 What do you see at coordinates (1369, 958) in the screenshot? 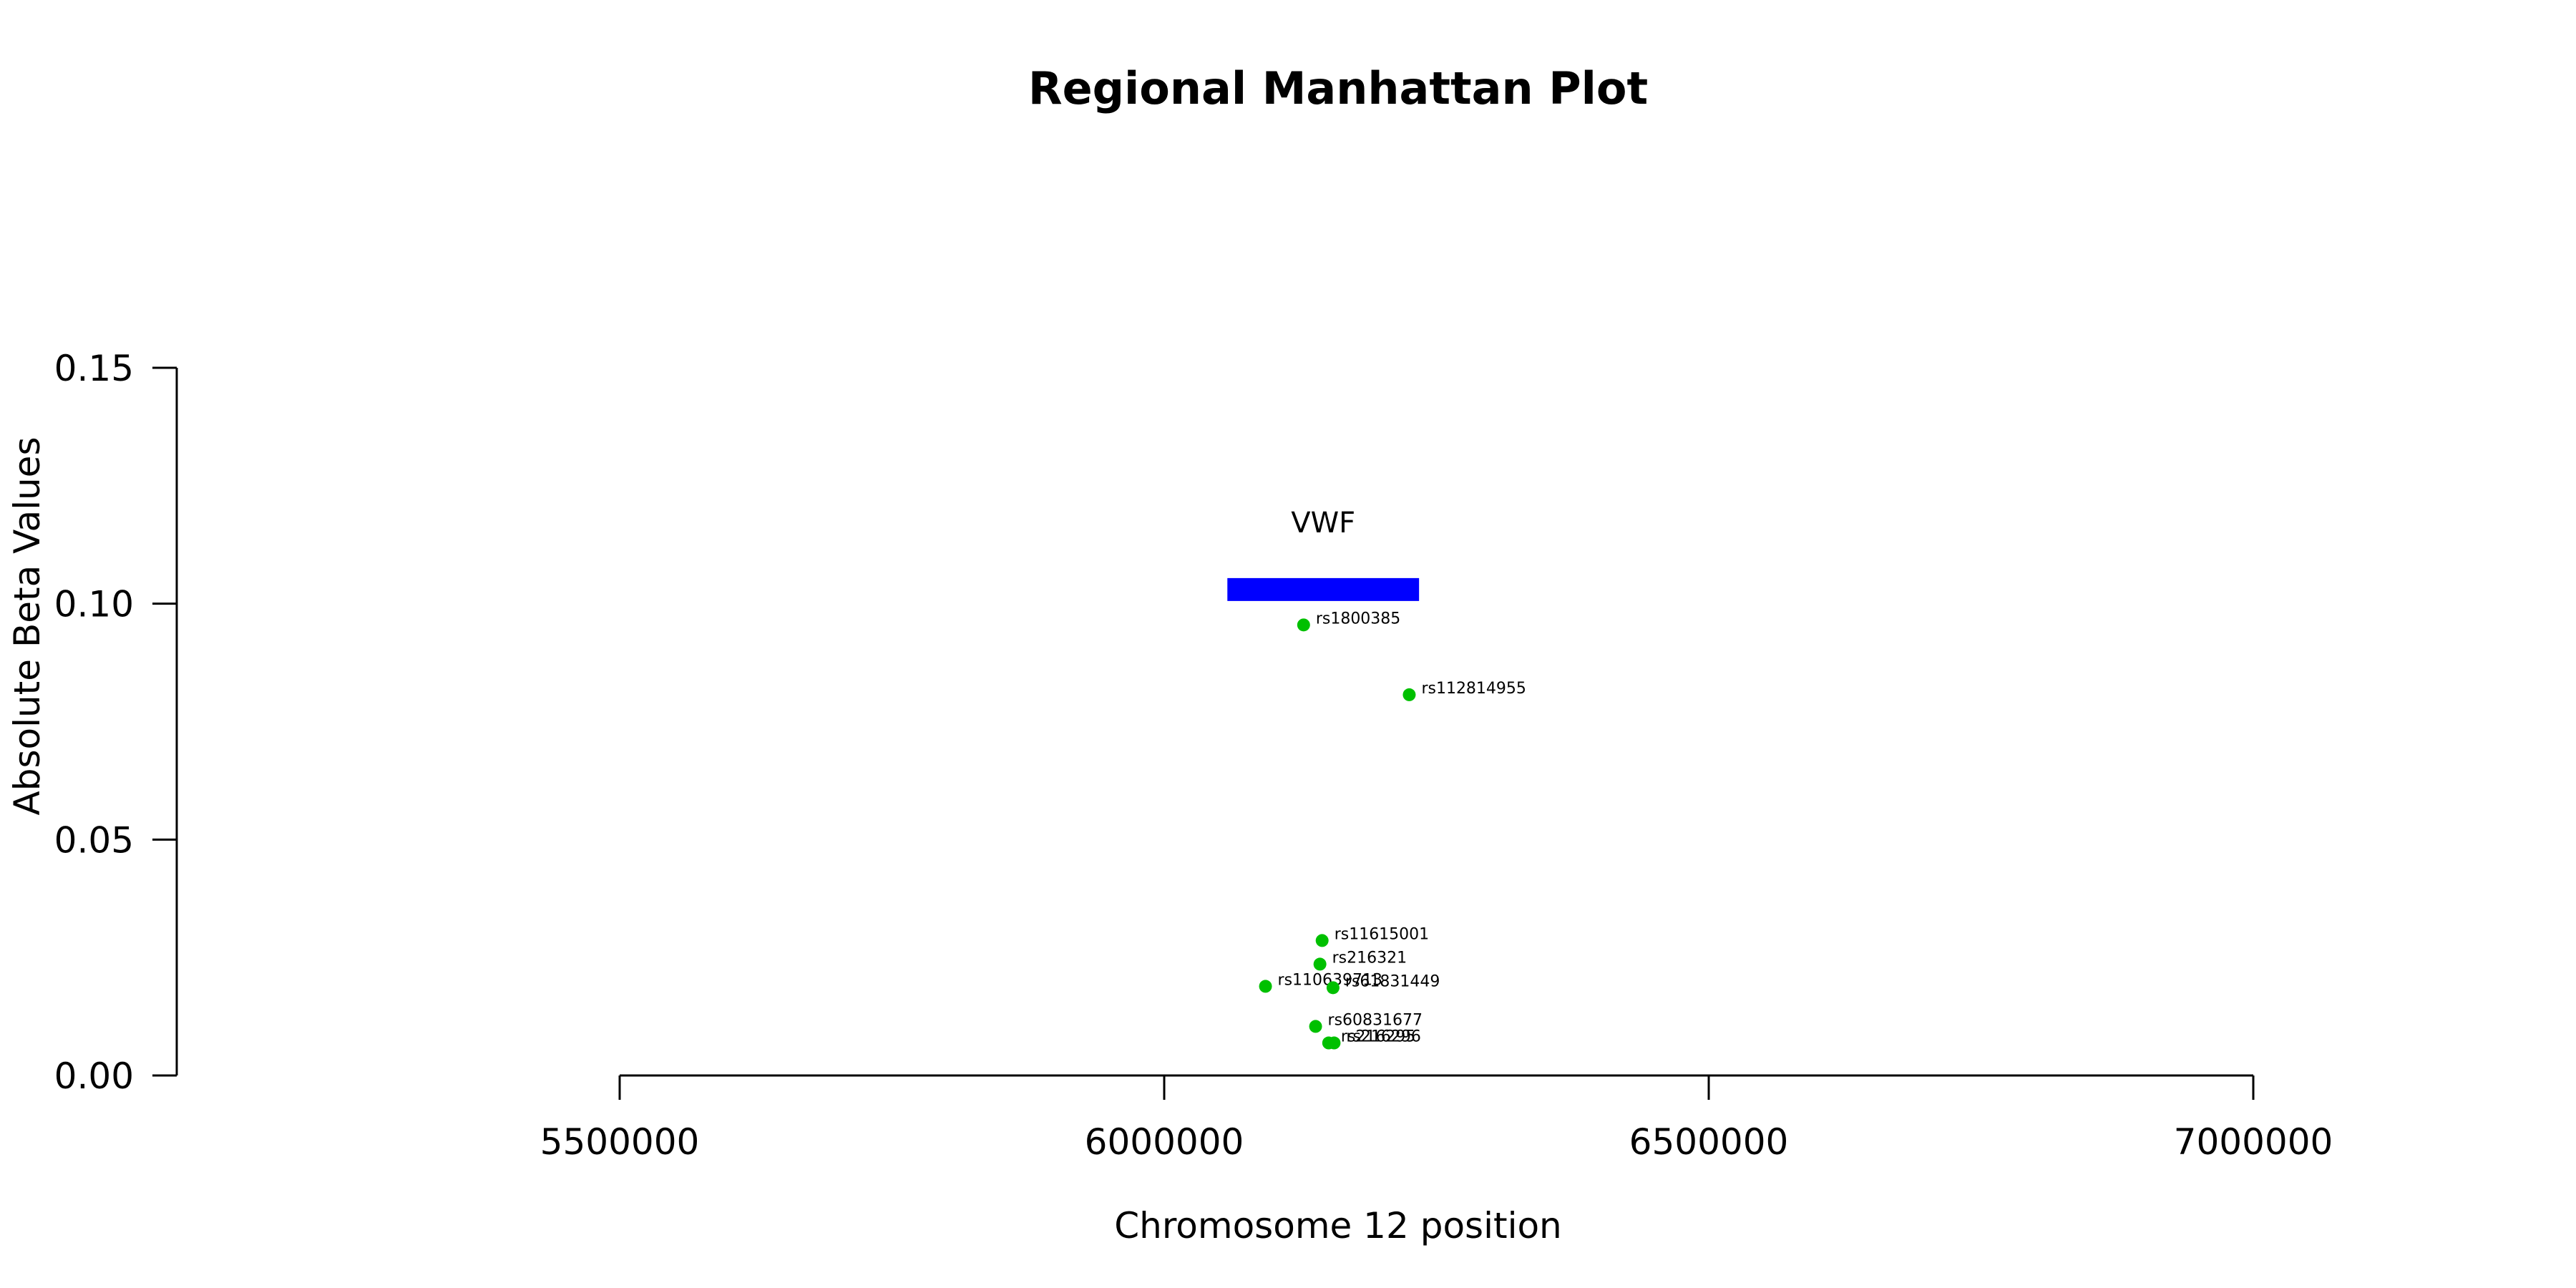
I see `snp-label: rs216321` at bounding box center [1369, 958].